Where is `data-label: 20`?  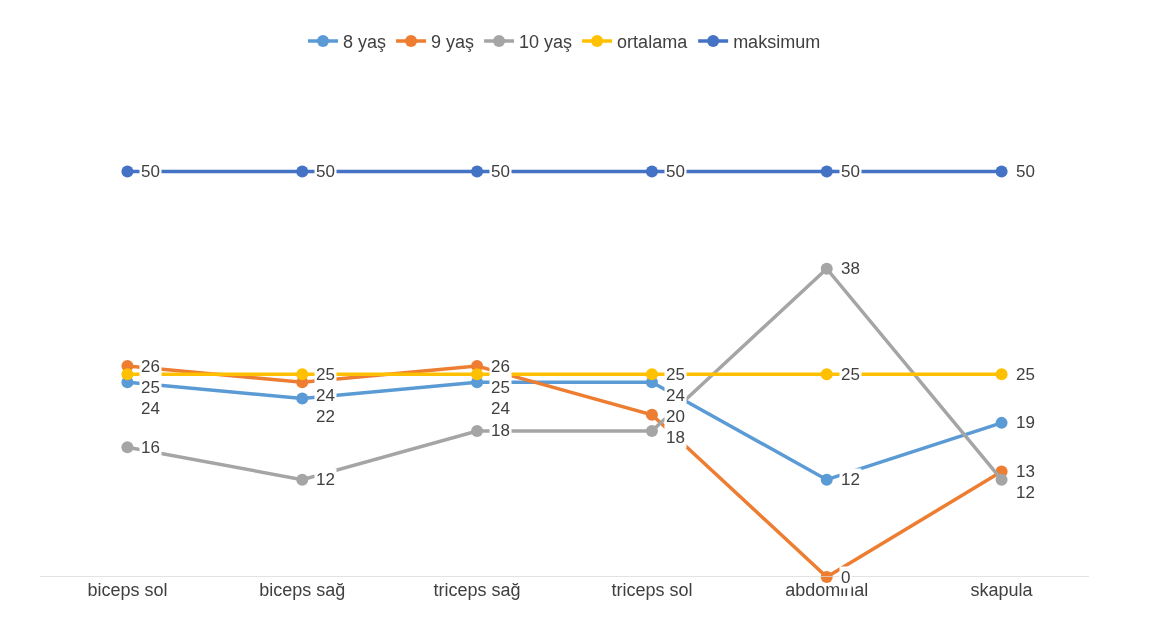
data-label: 20 is located at coordinates (675, 416).